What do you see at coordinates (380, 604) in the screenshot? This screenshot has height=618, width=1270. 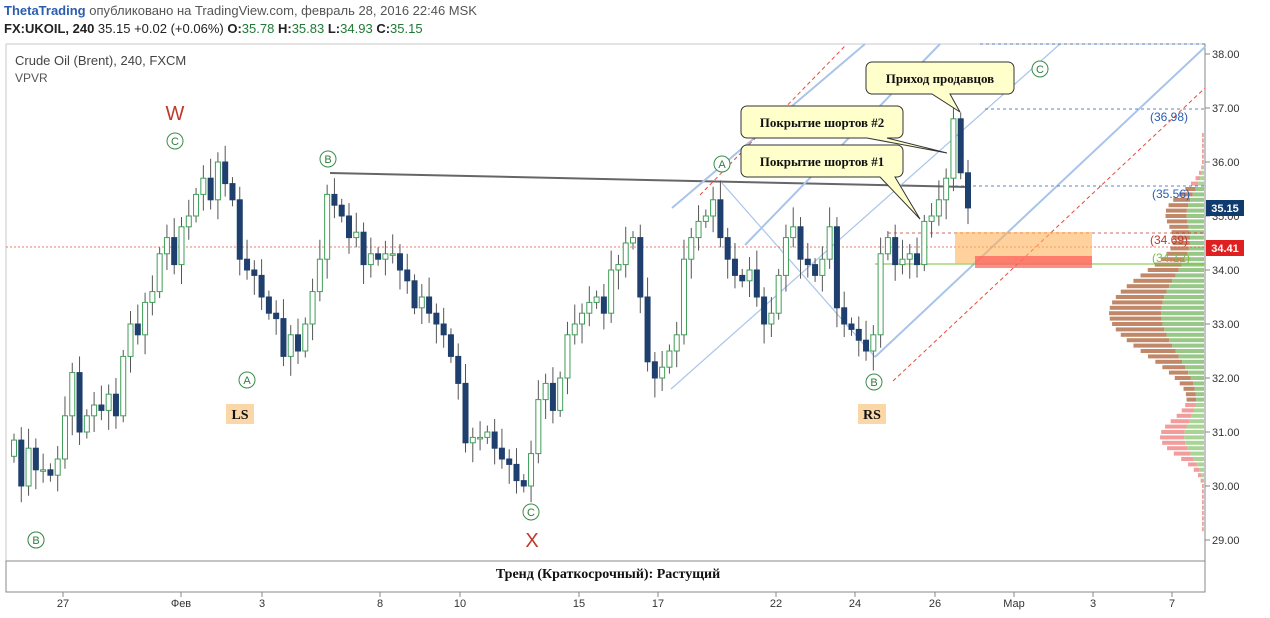 I see `x-tick-label: 8` at bounding box center [380, 604].